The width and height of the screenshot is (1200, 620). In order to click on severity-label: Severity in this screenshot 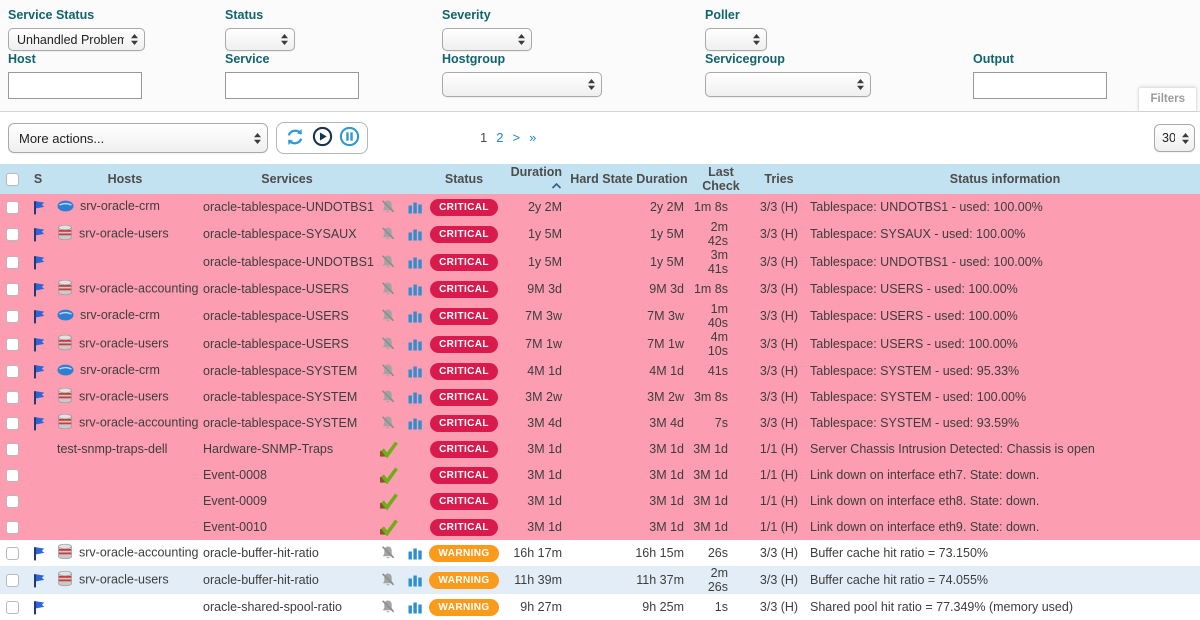, I will do `click(466, 15)`.